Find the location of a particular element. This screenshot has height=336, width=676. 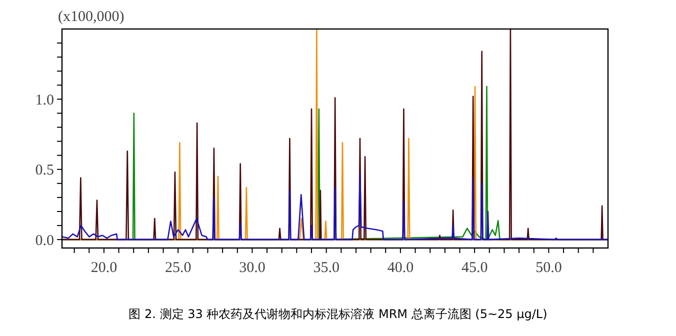

x-tick-label: 40.0 is located at coordinates (400, 268).